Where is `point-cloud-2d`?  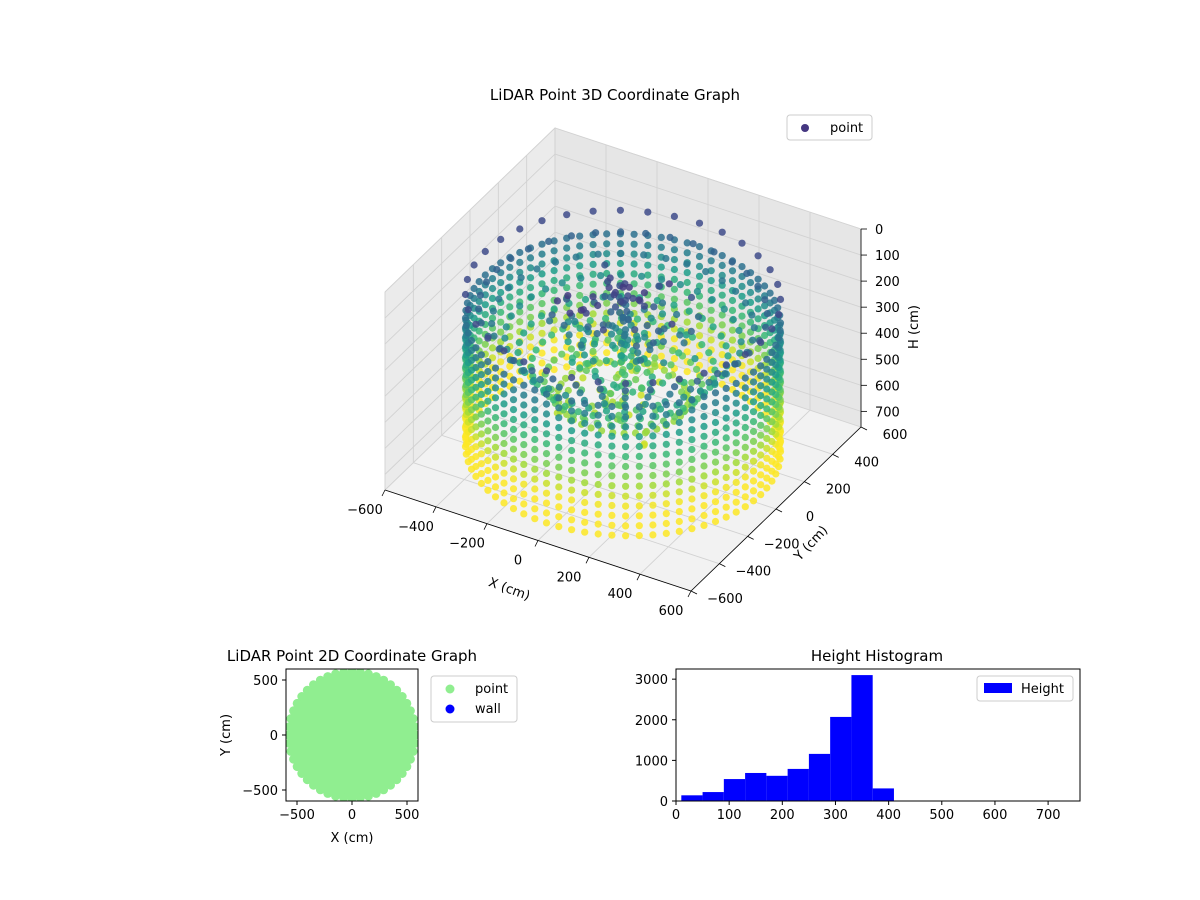 point-cloud-2d is located at coordinates (352, 735).